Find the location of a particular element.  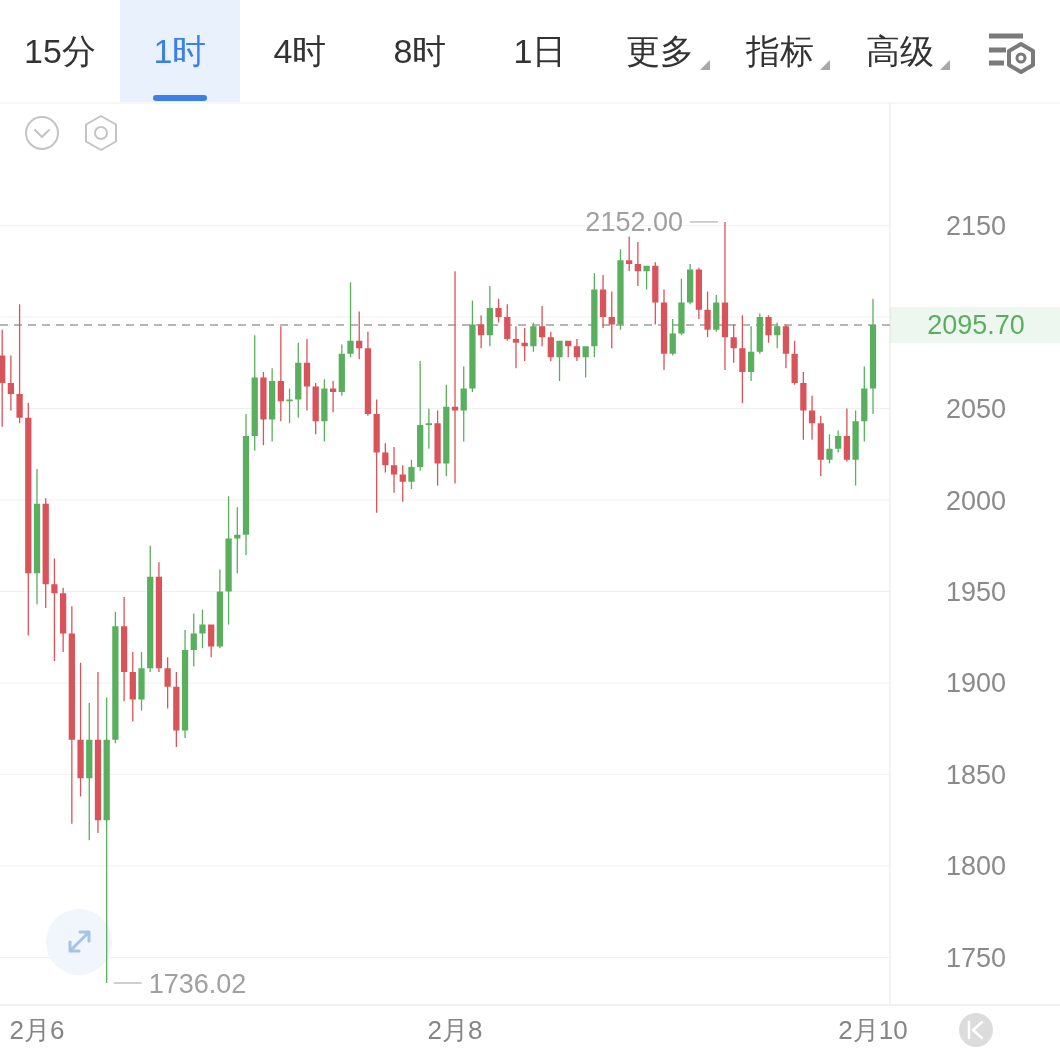

x-tick-label: 2月10 is located at coordinates (873, 1030).